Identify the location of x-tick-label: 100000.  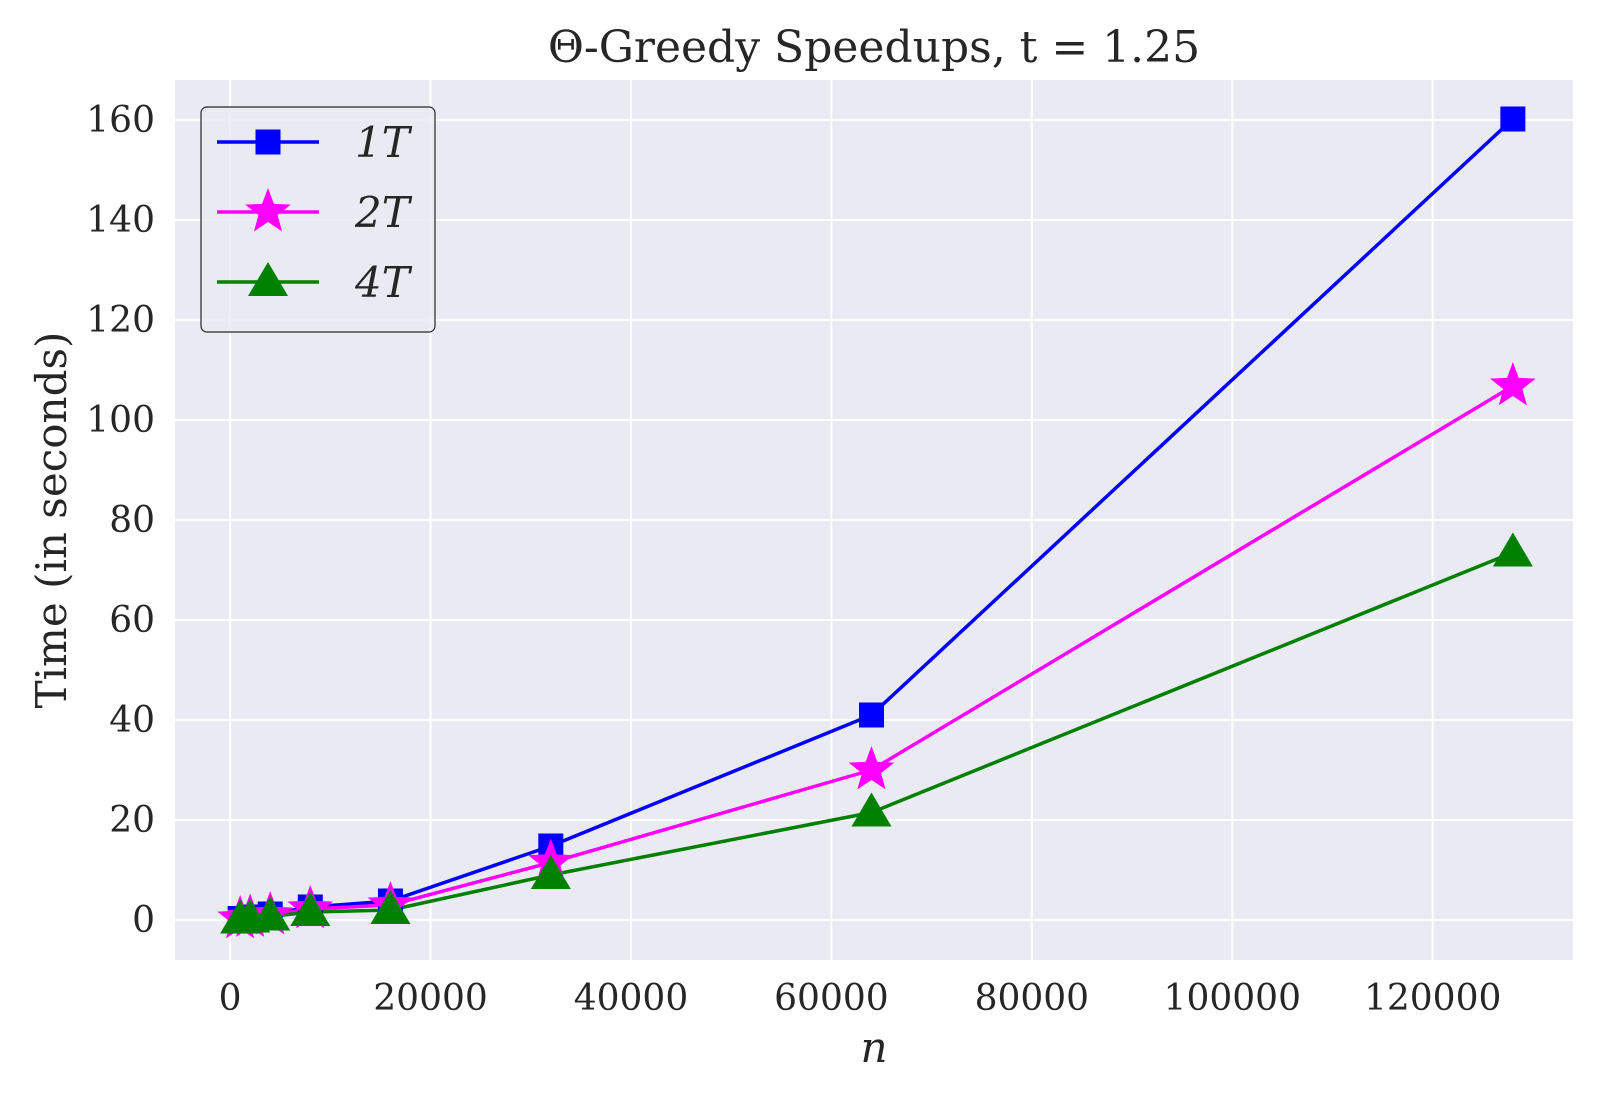
(1232, 998).